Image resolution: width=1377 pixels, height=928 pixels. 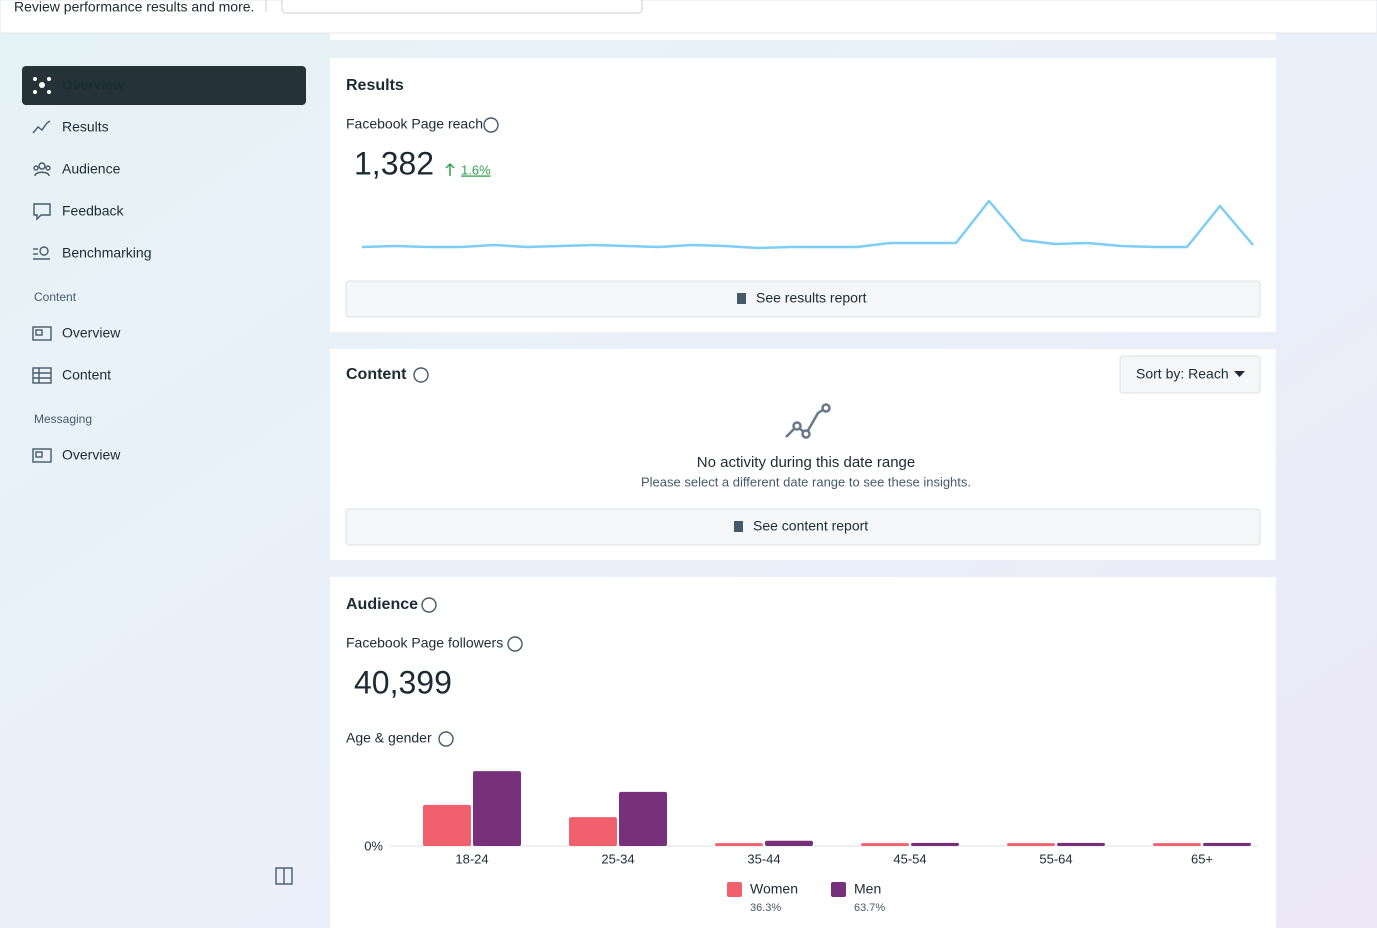 I want to click on up-arrow, so click(x=450, y=169).